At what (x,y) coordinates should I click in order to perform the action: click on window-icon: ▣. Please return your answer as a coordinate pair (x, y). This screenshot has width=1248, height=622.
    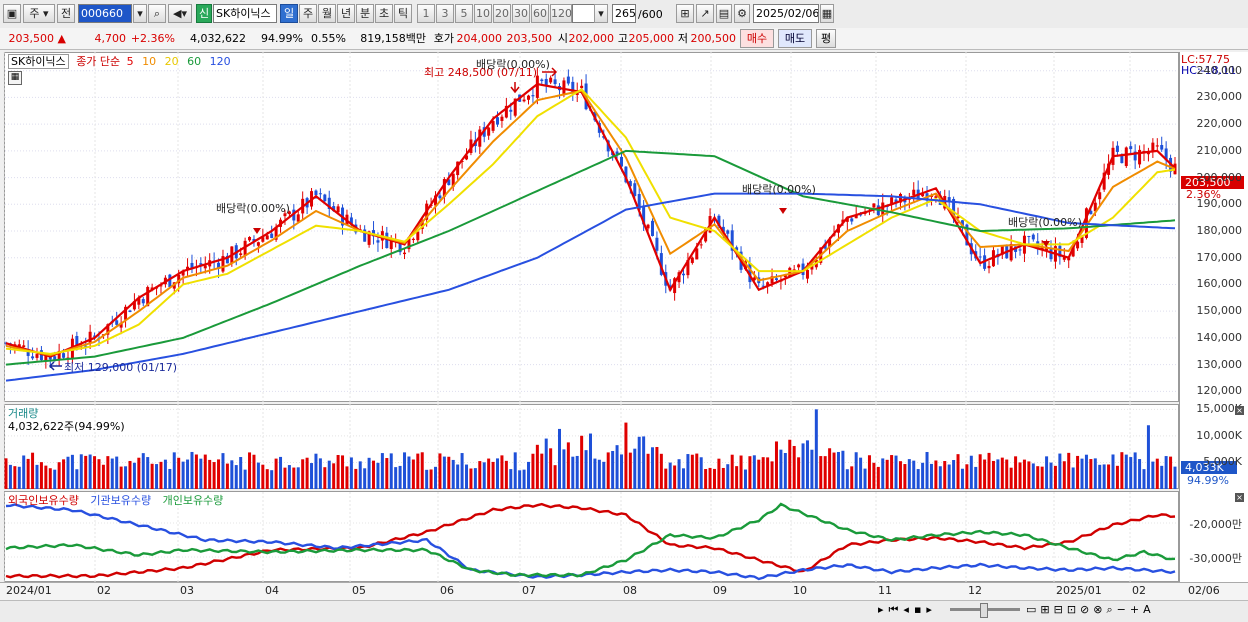
    Looking at the image, I should click on (12, 13).